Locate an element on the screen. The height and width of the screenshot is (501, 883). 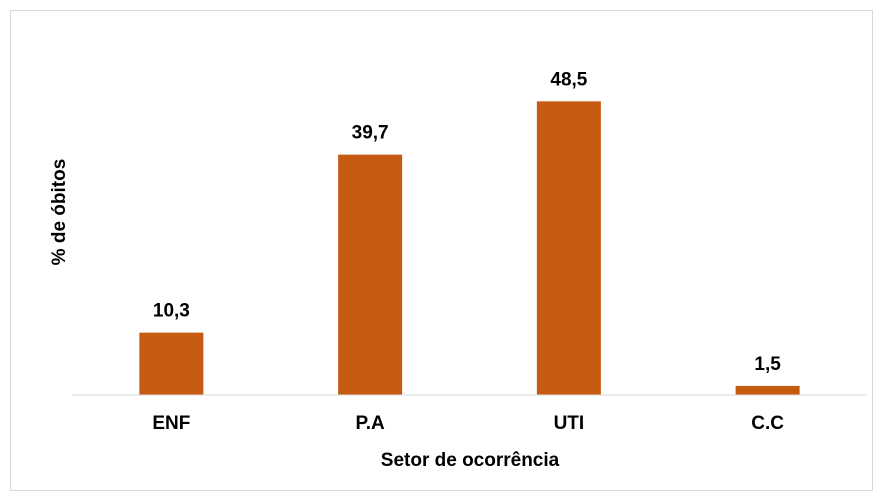
x-tick-label: ENF is located at coordinates (171, 423).